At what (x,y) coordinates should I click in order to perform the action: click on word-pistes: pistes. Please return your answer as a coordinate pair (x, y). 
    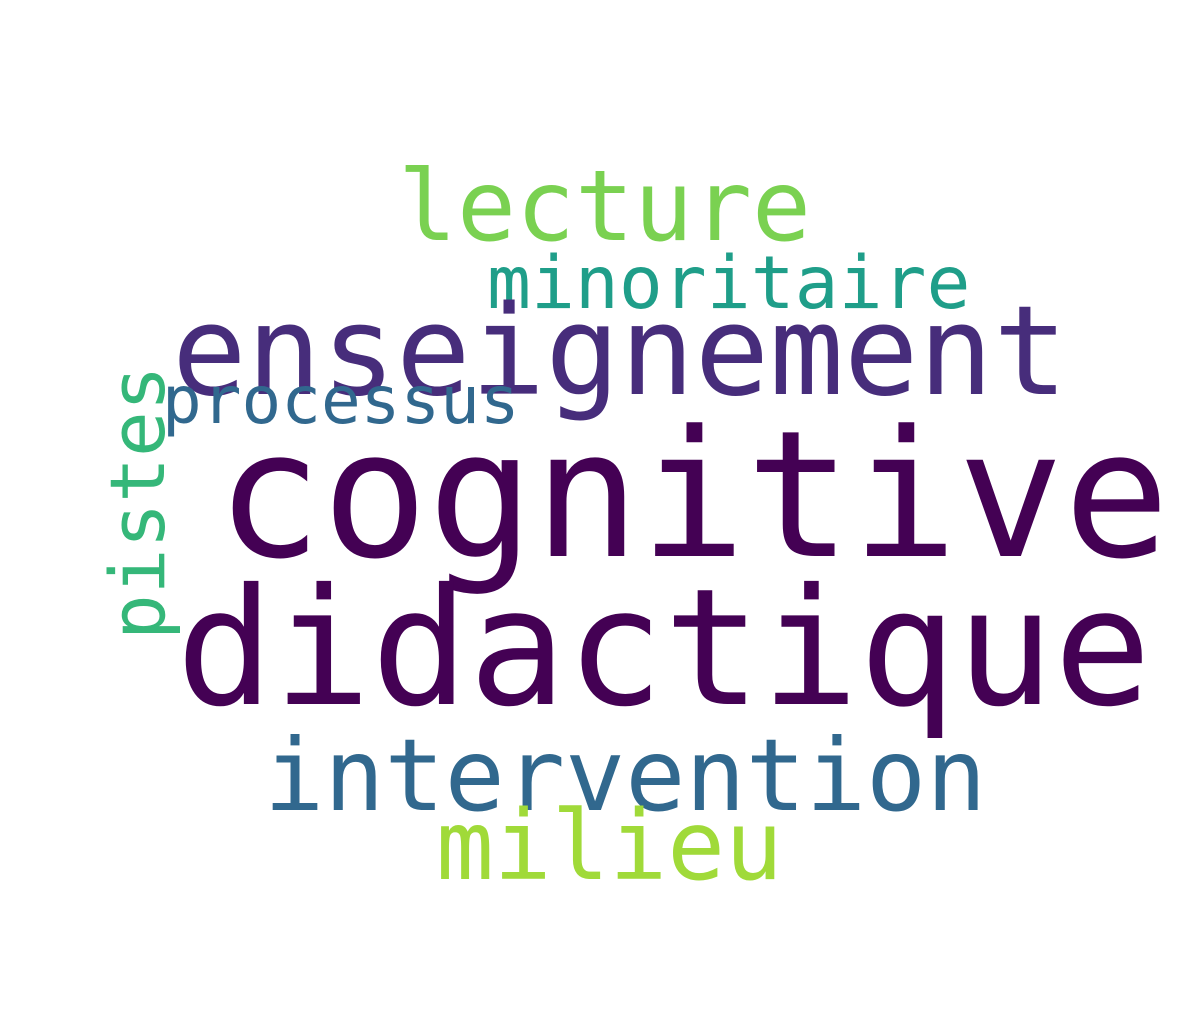
    Looking at the image, I should click on (138, 502).